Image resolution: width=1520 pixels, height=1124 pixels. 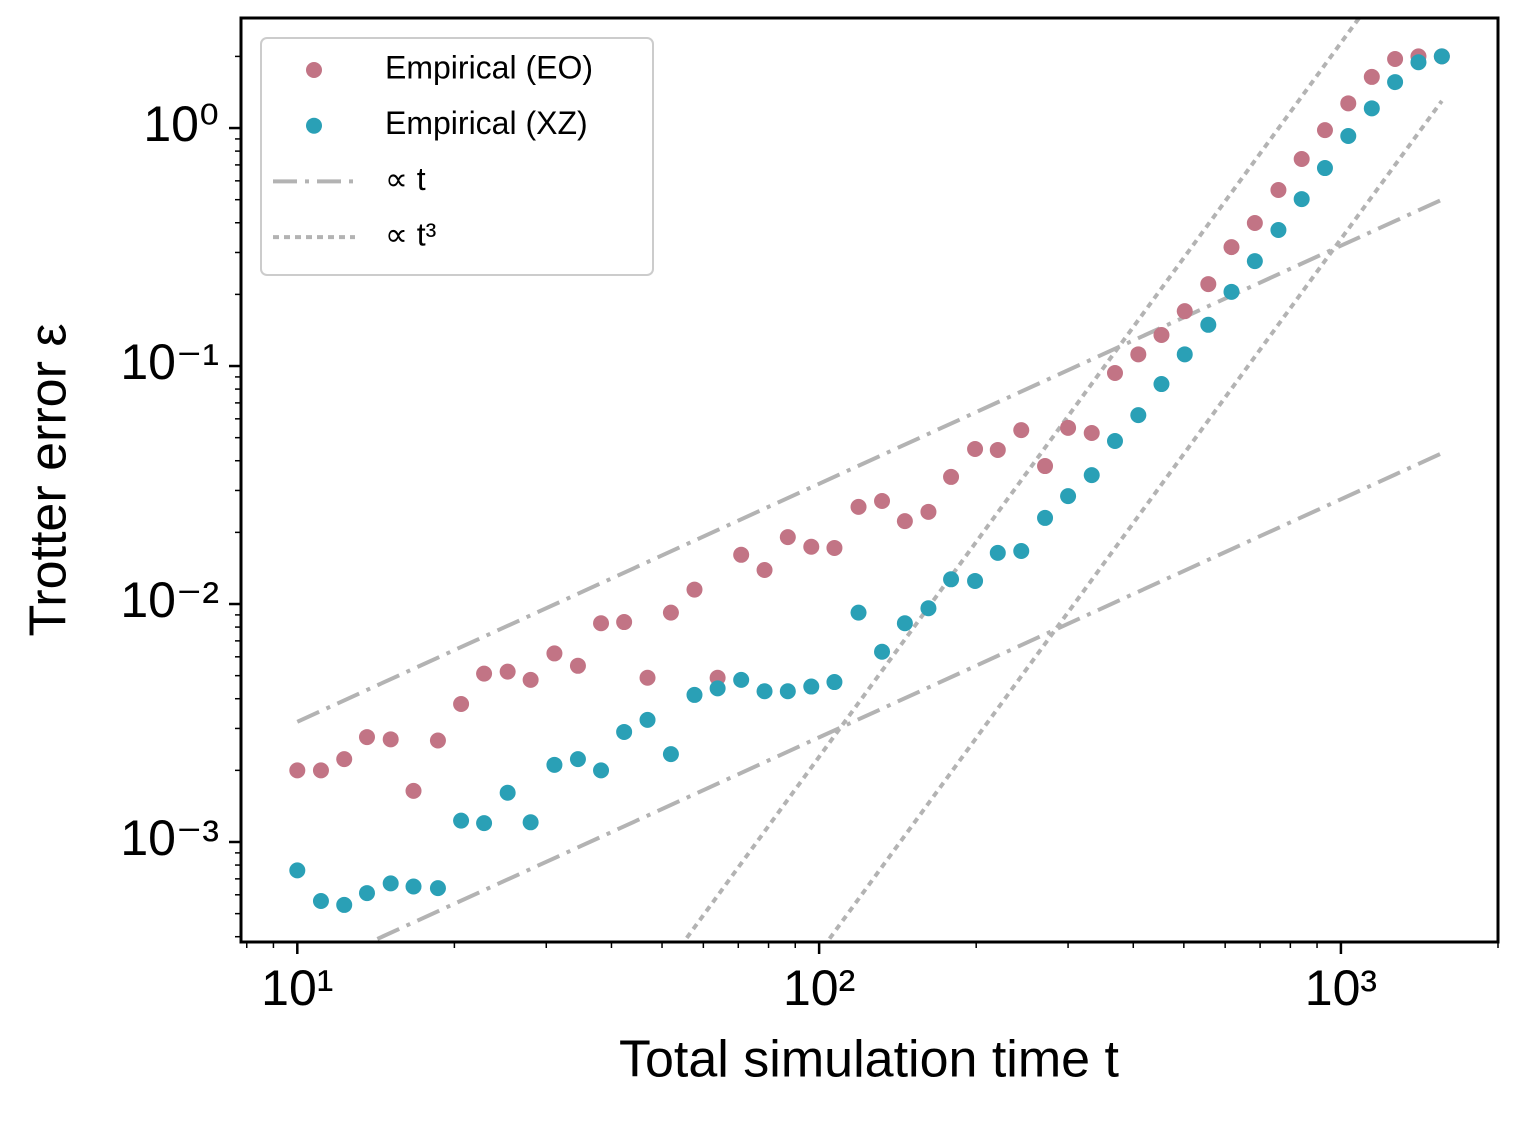 What do you see at coordinates (49, 479) in the screenshot?
I see `y-axis-label: Trotter error ε` at bounding box center [49, 479].